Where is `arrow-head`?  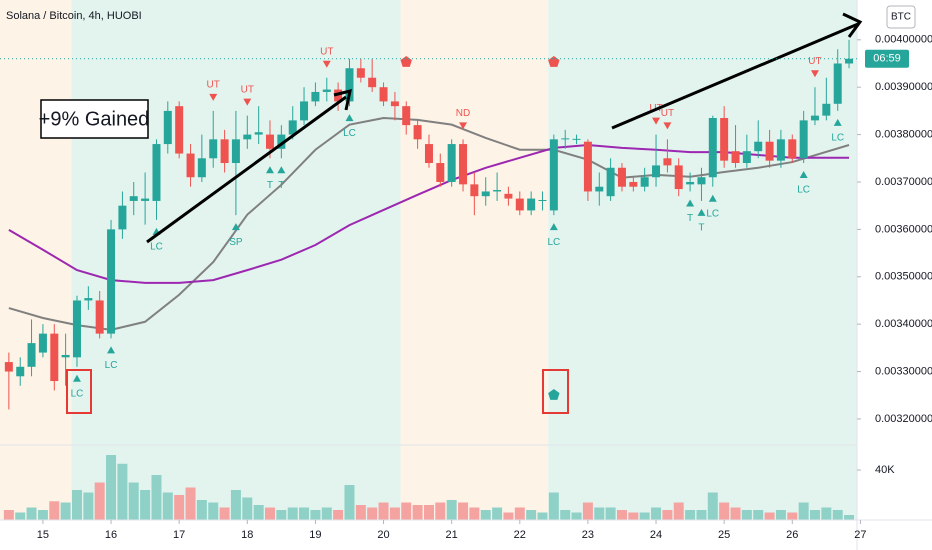
arrow-head is located at coordinates (852, 25).